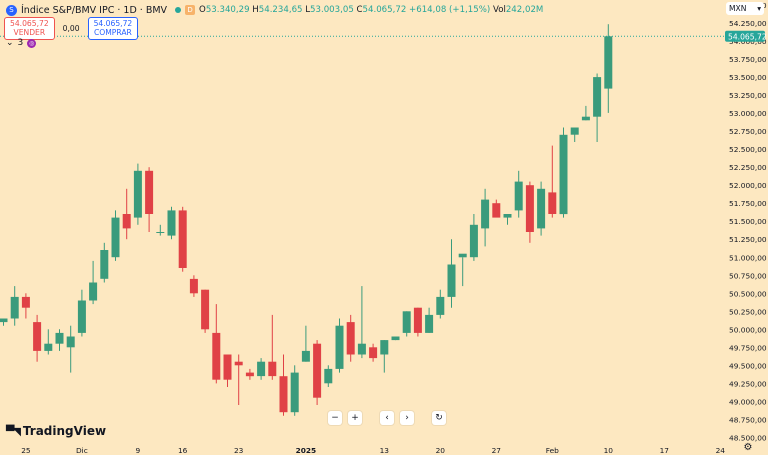 This screenshot has width=768, height=455. I want to click on scroll-left-button: ‹, so click(387, 418).